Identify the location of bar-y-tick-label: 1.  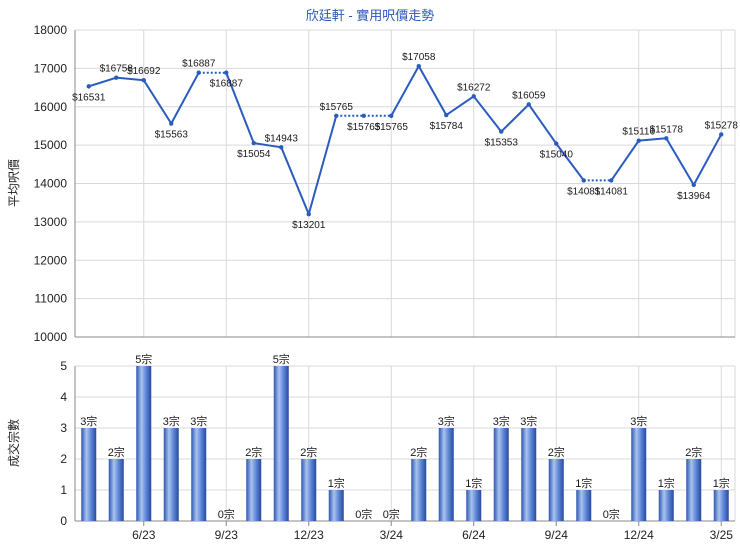
(63, 490).